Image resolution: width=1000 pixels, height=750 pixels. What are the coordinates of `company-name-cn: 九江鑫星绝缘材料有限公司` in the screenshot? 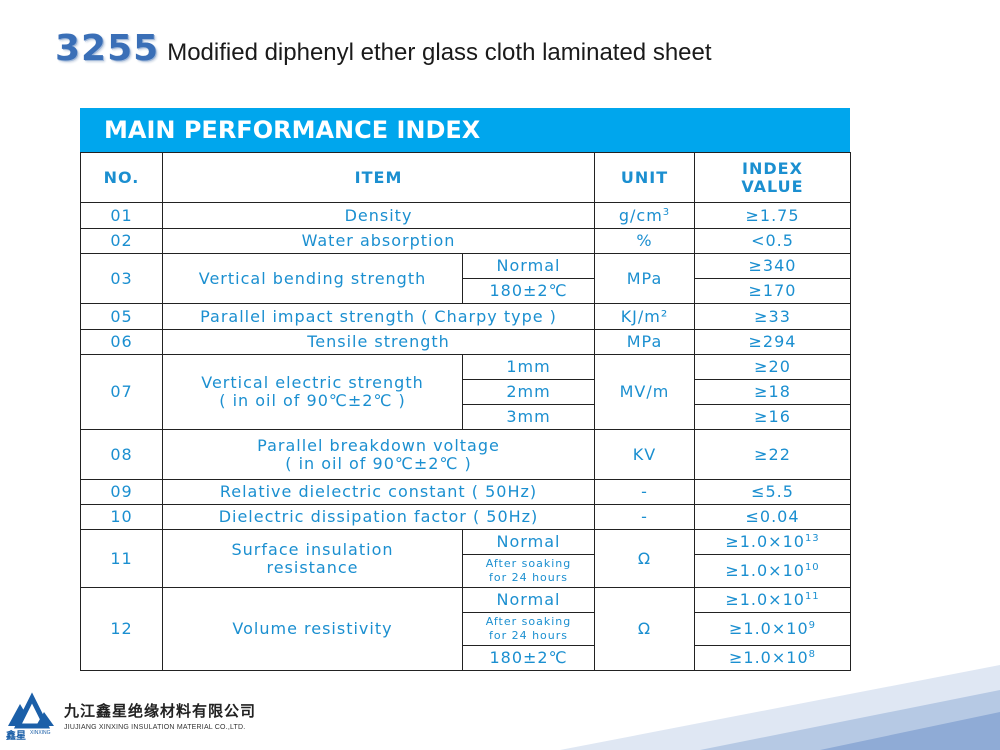 It's located at (160, 711).